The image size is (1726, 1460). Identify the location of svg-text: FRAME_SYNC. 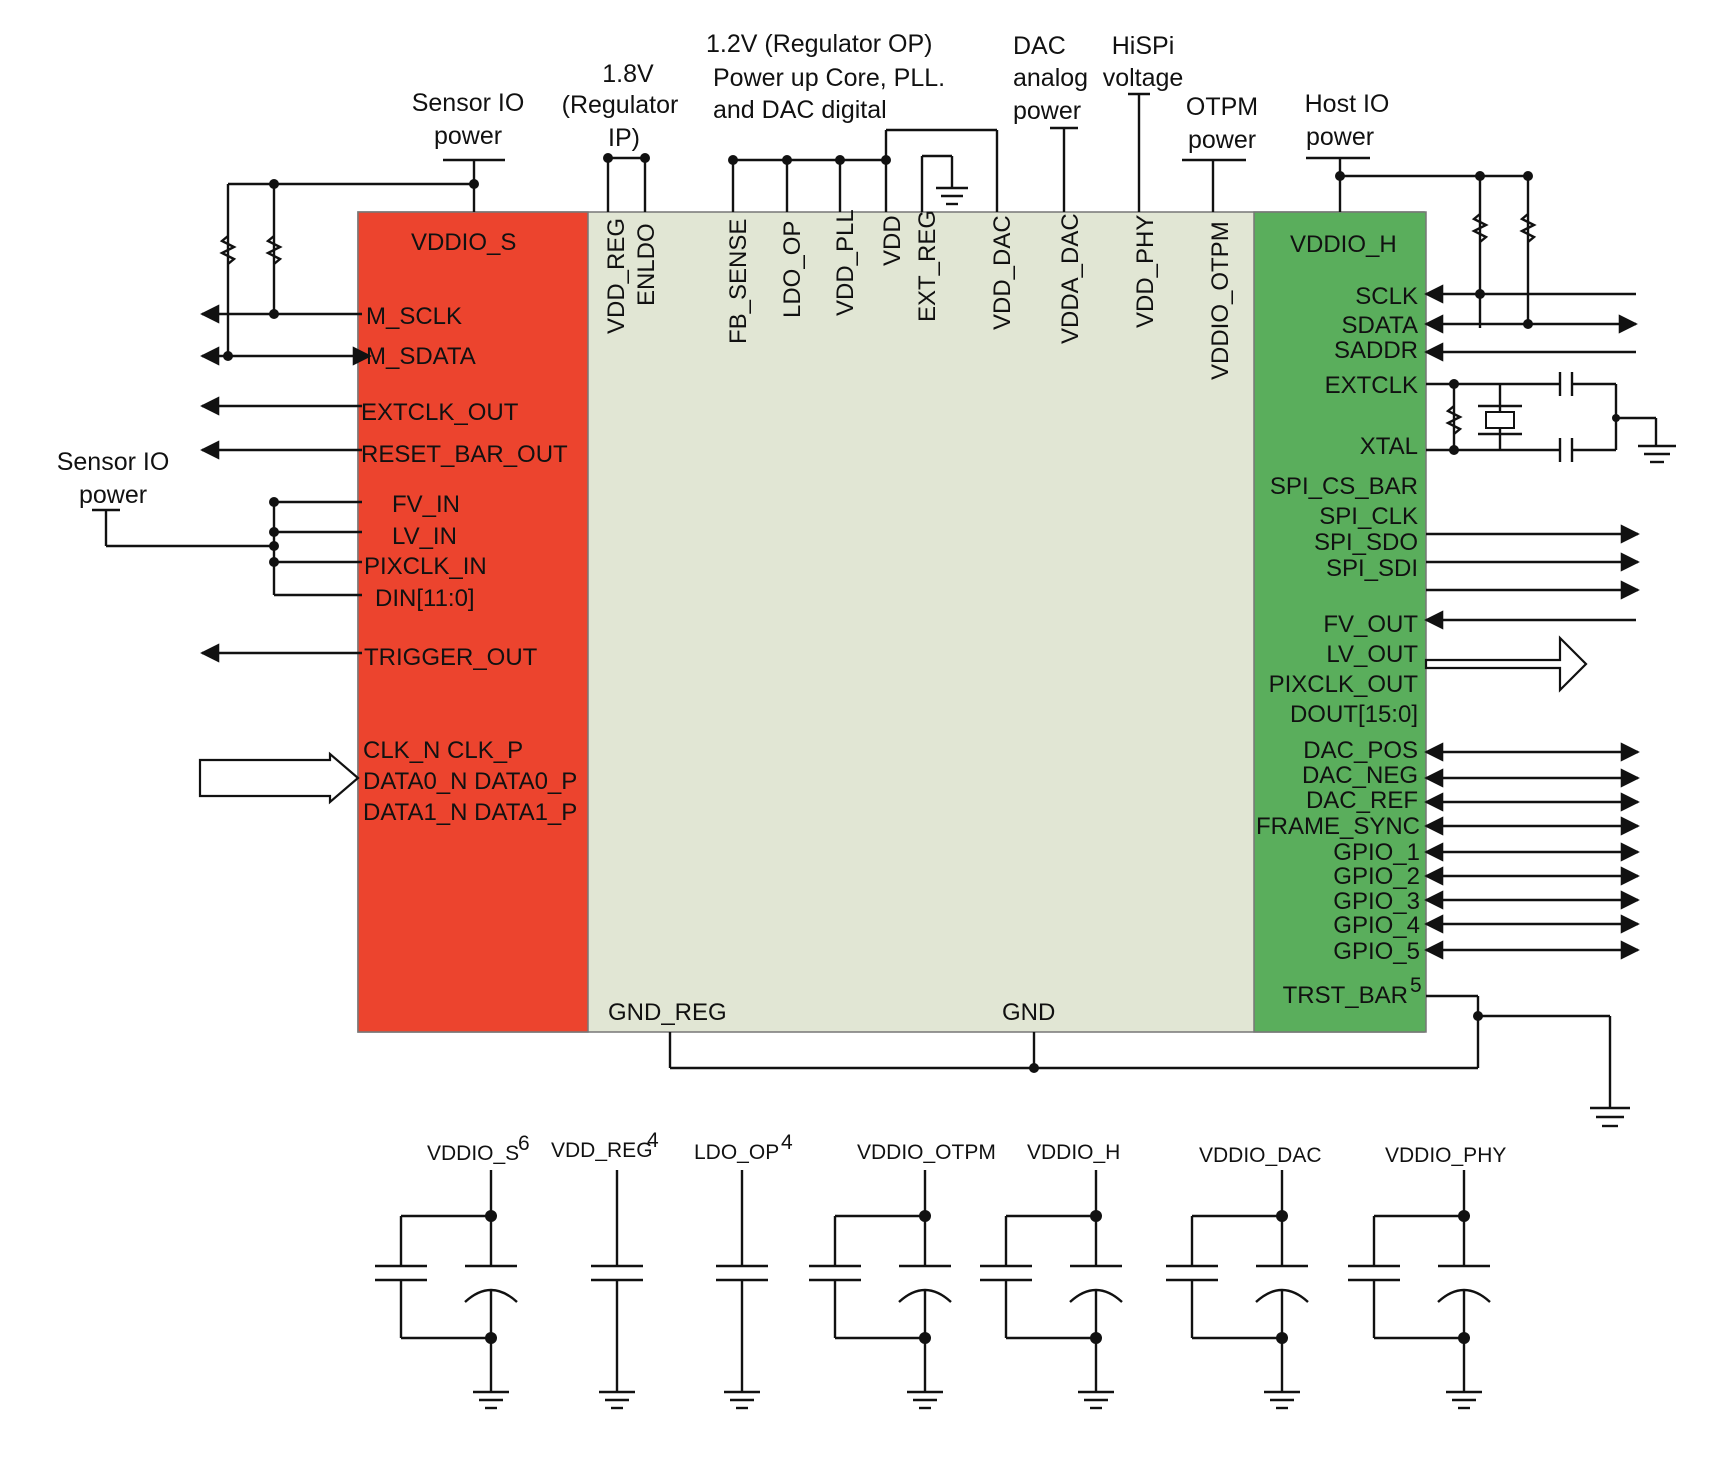
(1338, 826).